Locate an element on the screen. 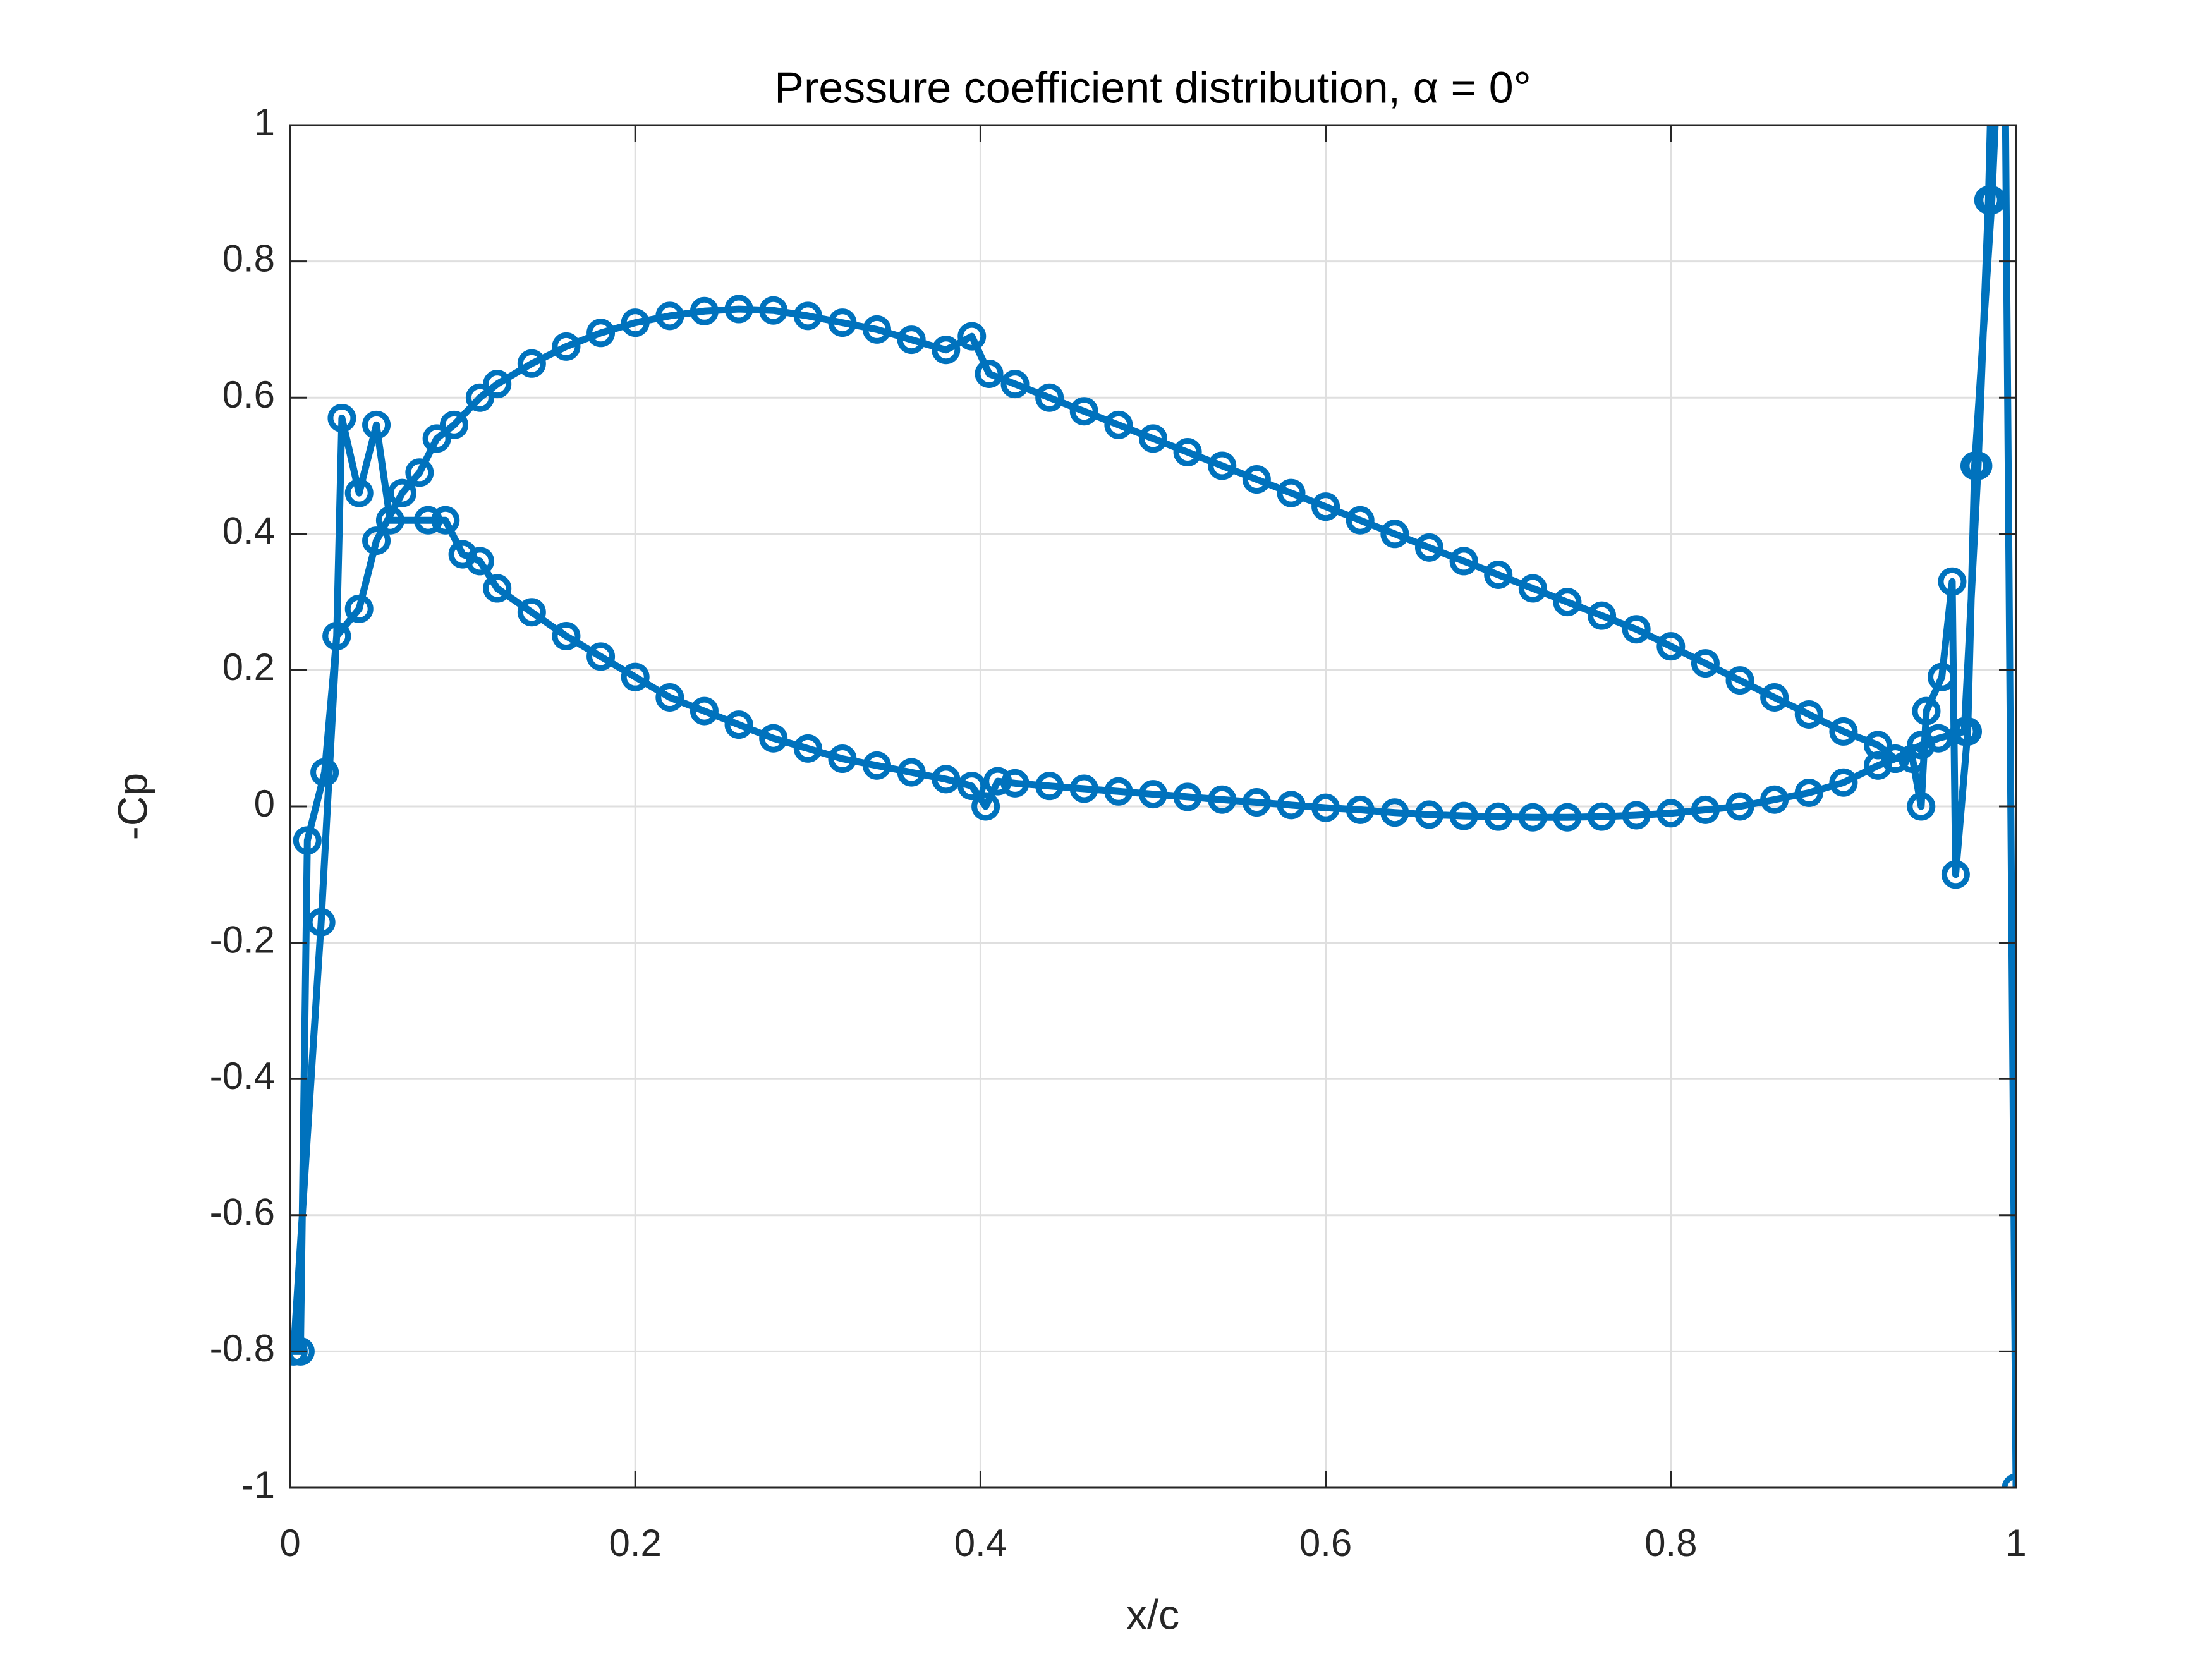  y-tick-label: 0 is located at coordinates (264, 803).